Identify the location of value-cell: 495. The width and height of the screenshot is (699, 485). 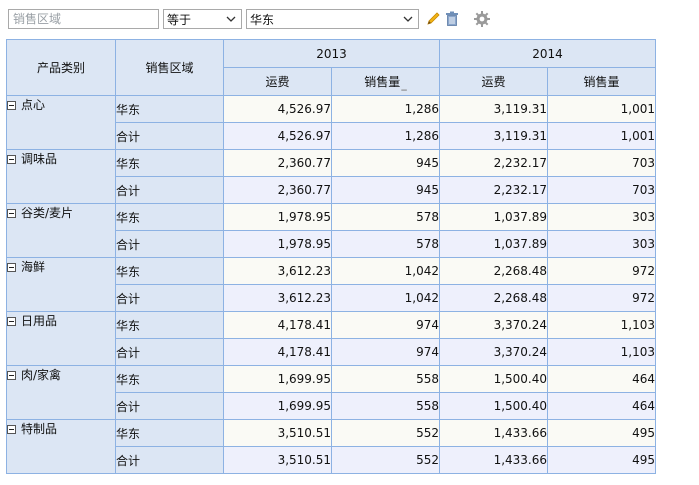
(601, 460).